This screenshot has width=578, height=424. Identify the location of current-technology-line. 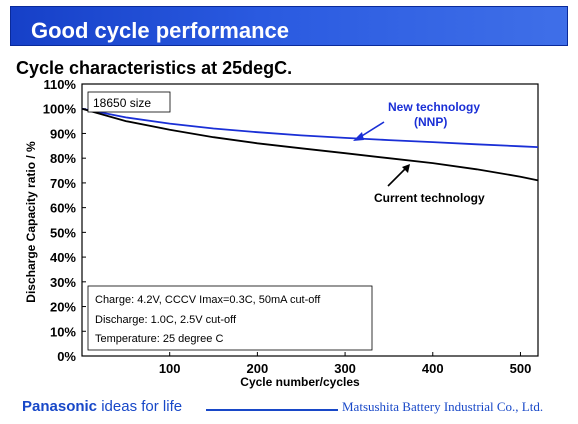
(310, 144).